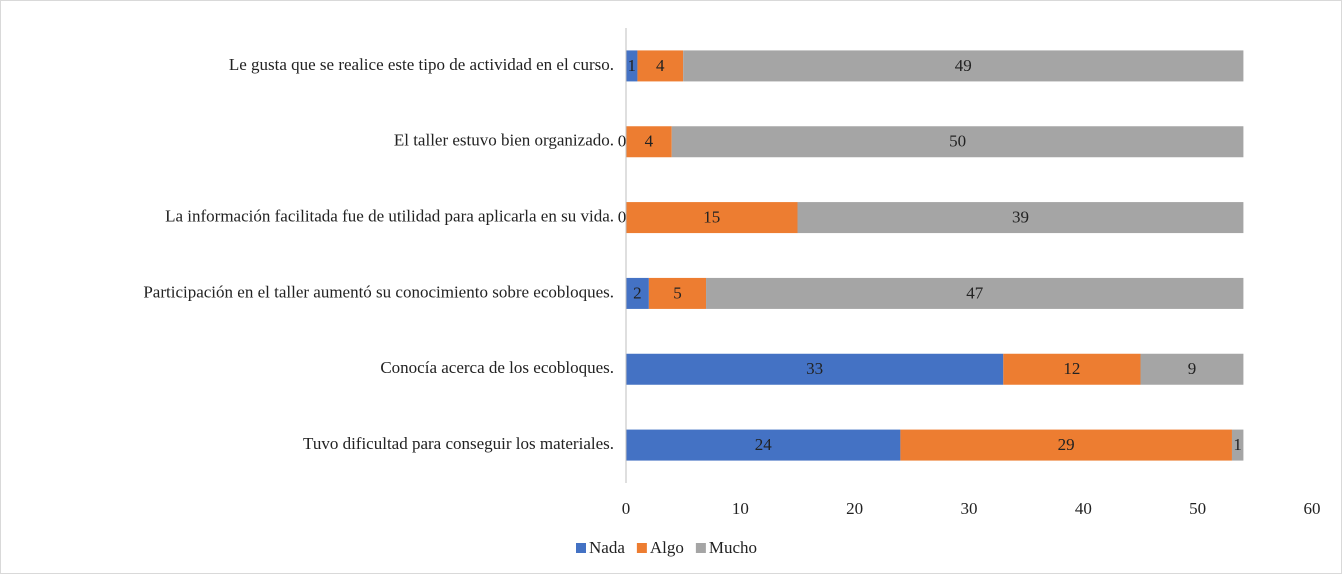  Describe the element at coordinates (1312, 508) in the screenshot. I see `x-tick-label: 60` at that location.